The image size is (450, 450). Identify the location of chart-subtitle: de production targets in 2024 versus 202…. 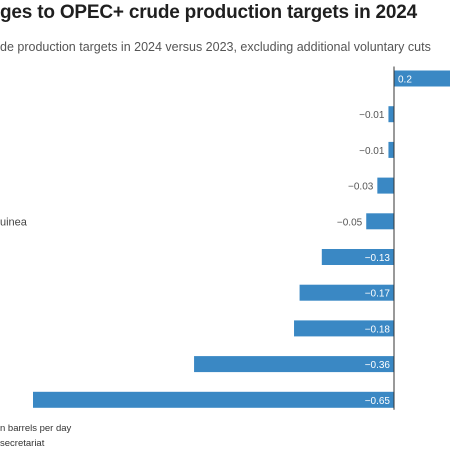
(215, 47).